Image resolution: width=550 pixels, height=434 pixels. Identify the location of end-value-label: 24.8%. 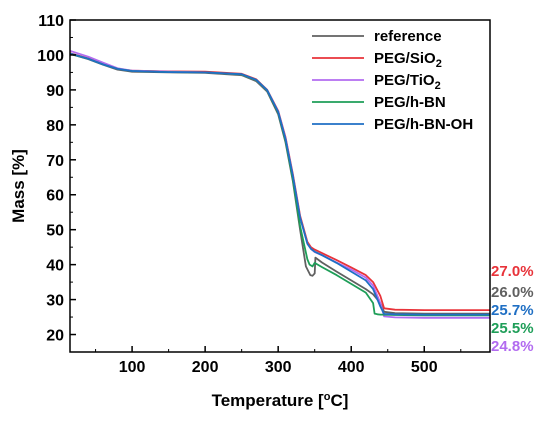
(512, 346).